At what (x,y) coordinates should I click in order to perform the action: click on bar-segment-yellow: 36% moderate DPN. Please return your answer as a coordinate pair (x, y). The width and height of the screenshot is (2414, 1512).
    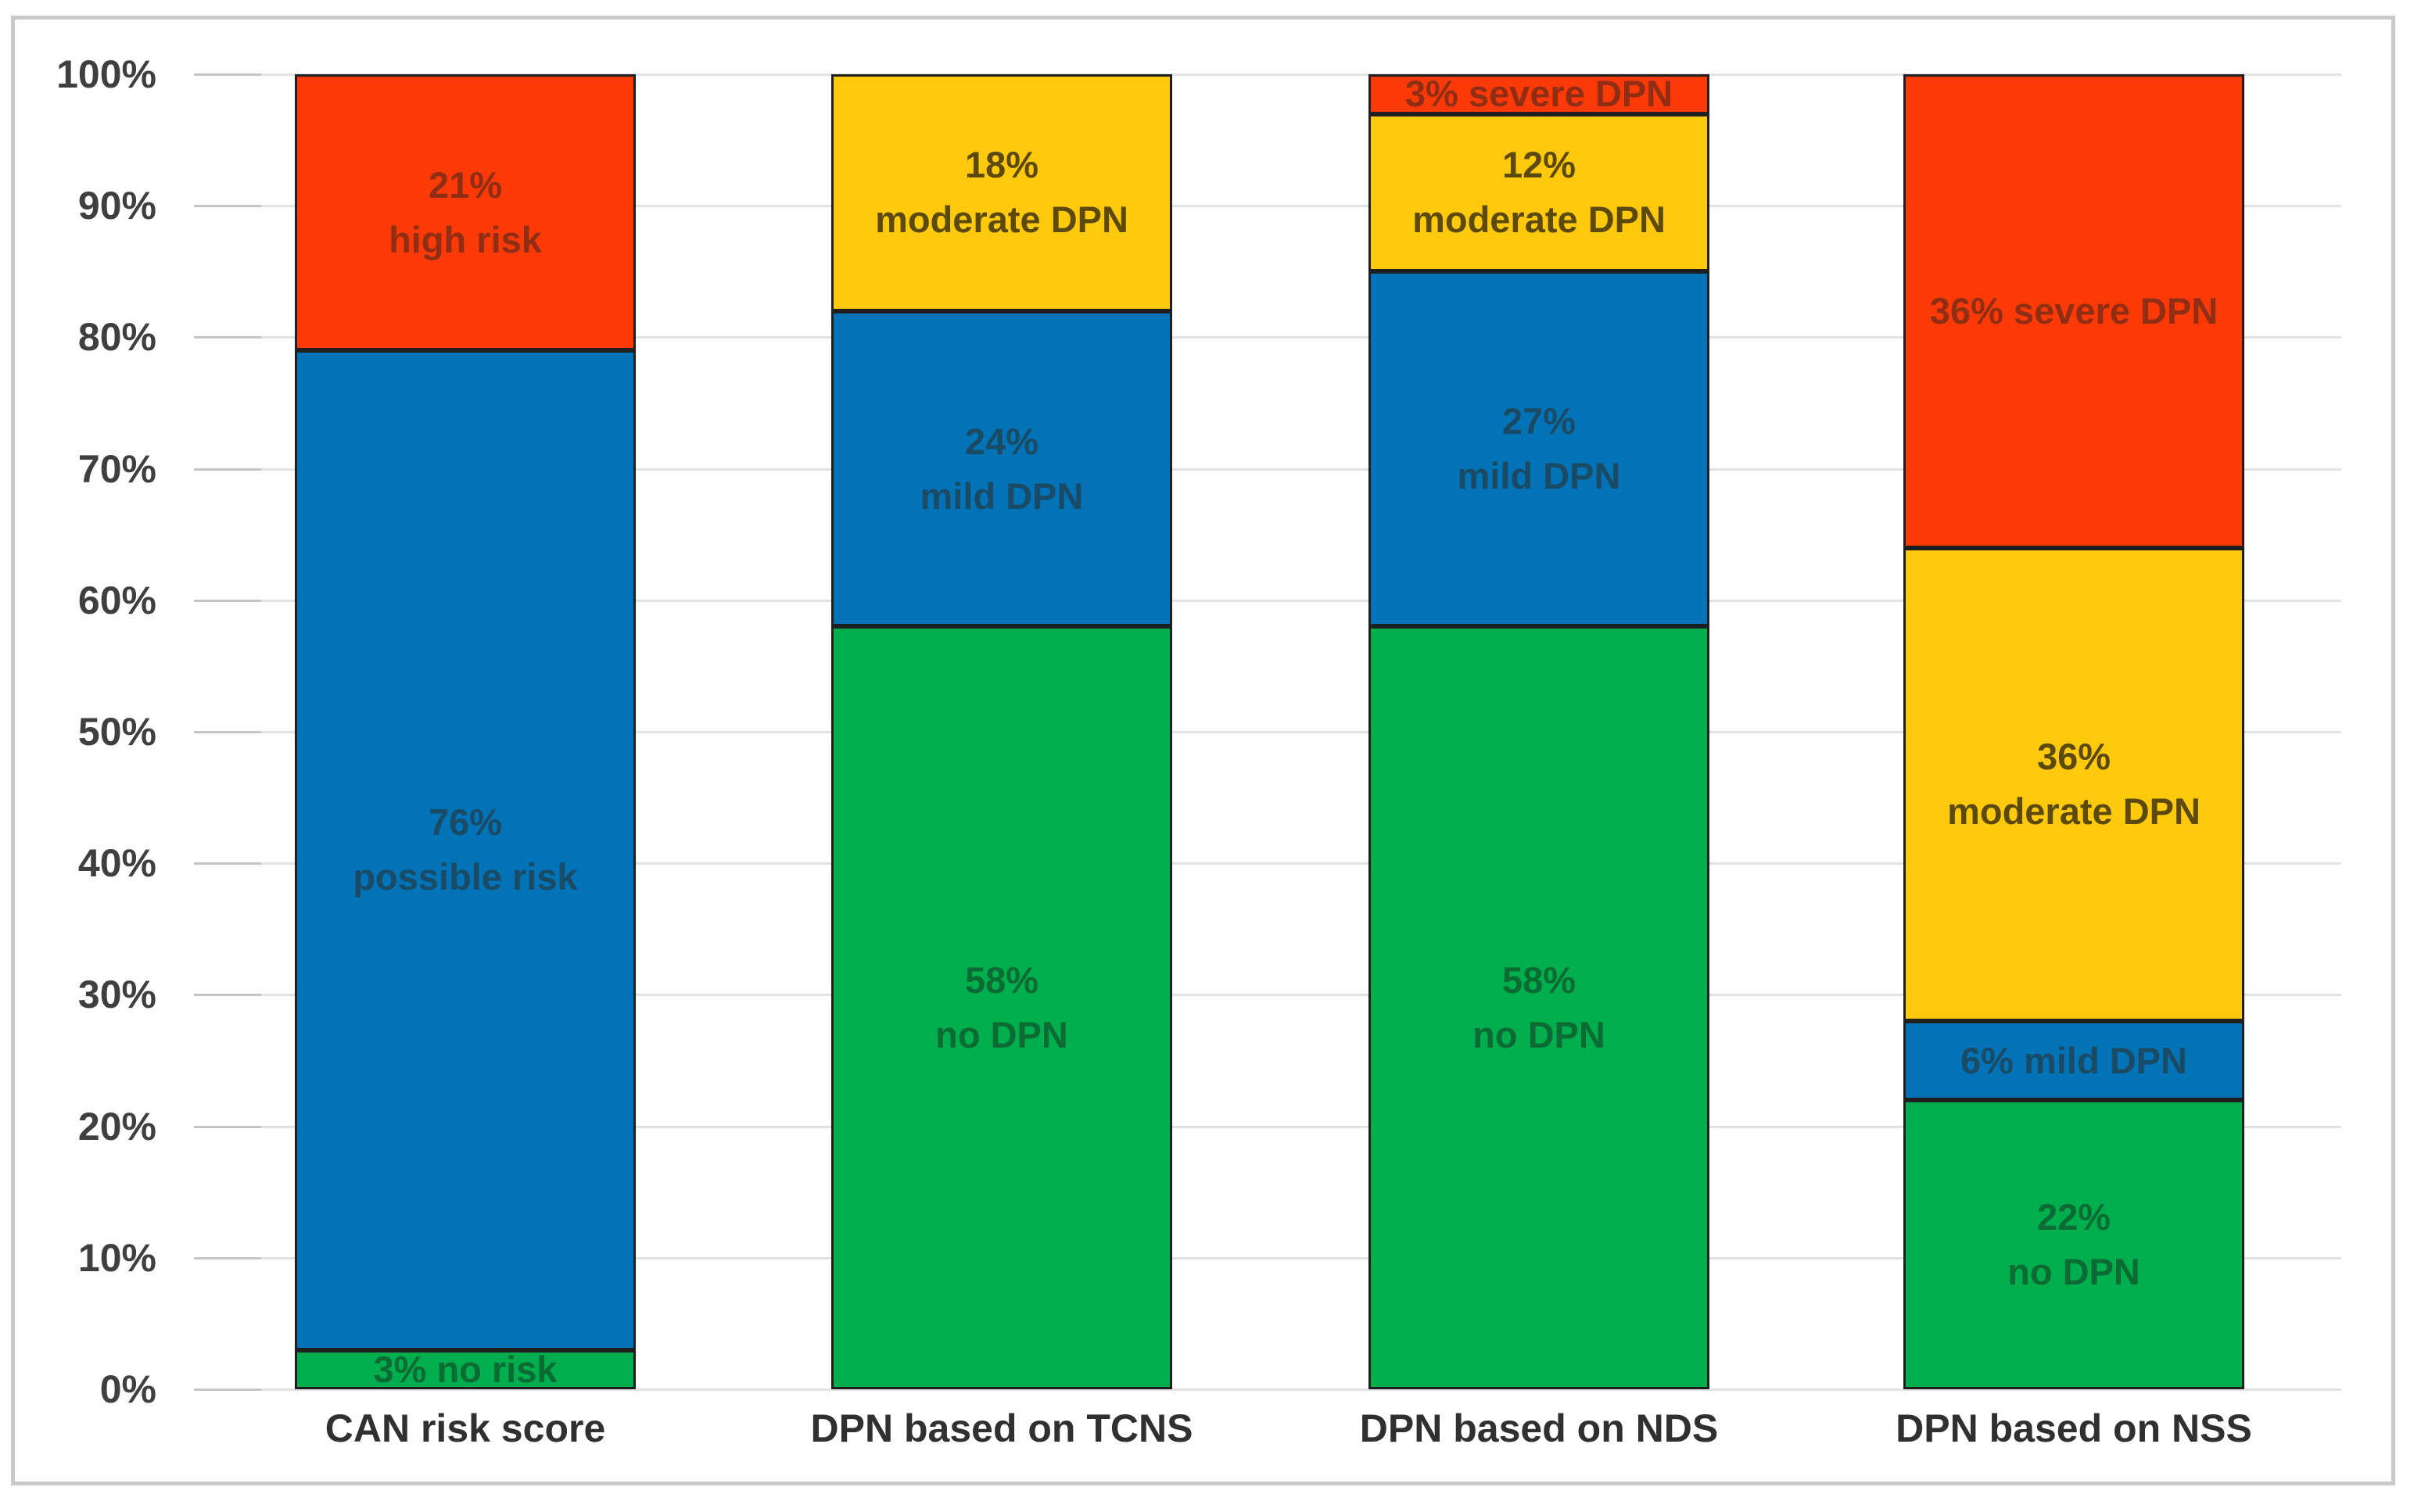
    Looking at the image, I should click on (2073, 784).